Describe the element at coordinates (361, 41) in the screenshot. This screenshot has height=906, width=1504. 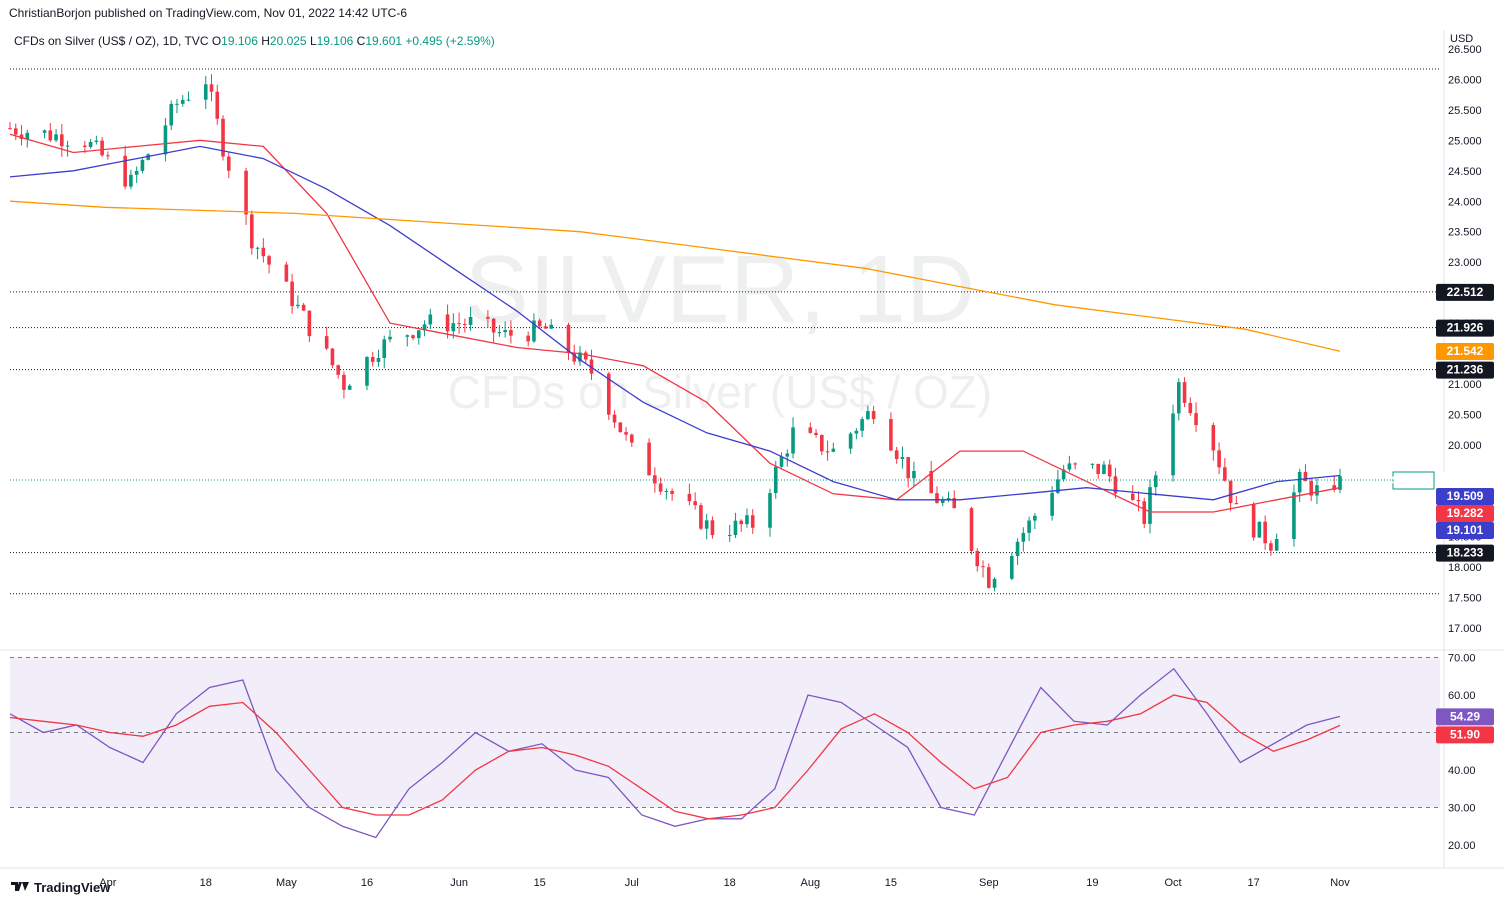
I see `close-label: C` at that location.